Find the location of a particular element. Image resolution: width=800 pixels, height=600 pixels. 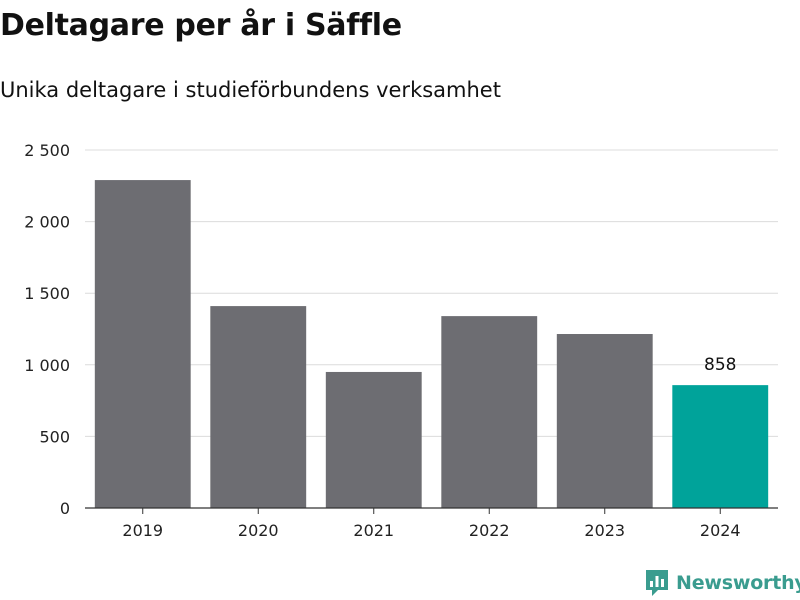

y-tick-label: 1 000 is located at coordinates (47, 365).